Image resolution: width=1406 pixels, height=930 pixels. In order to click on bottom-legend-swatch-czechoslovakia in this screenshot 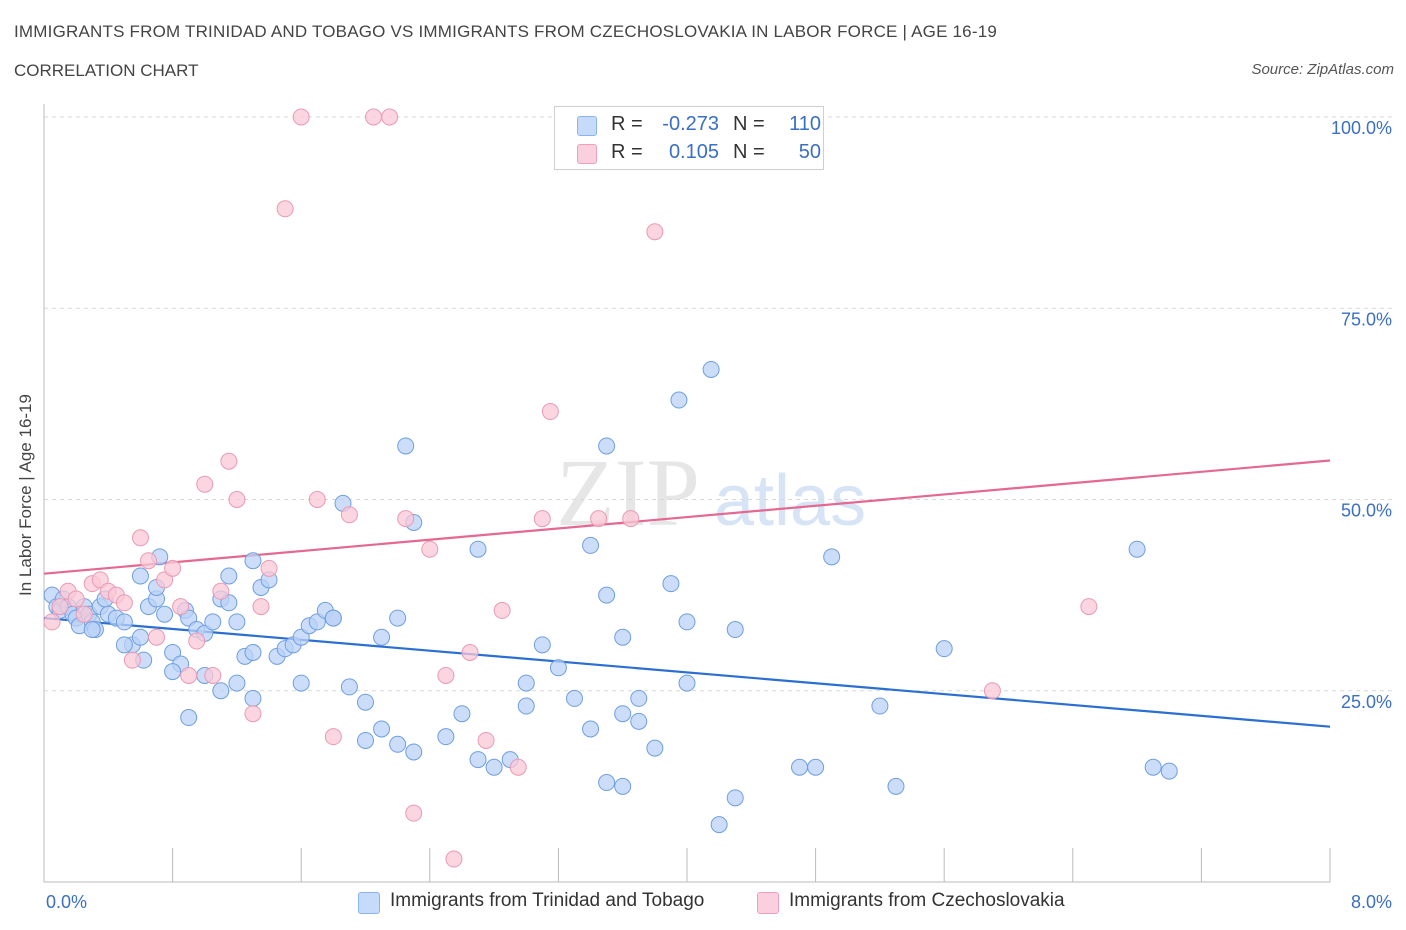, I will do `click(768, 903)`.